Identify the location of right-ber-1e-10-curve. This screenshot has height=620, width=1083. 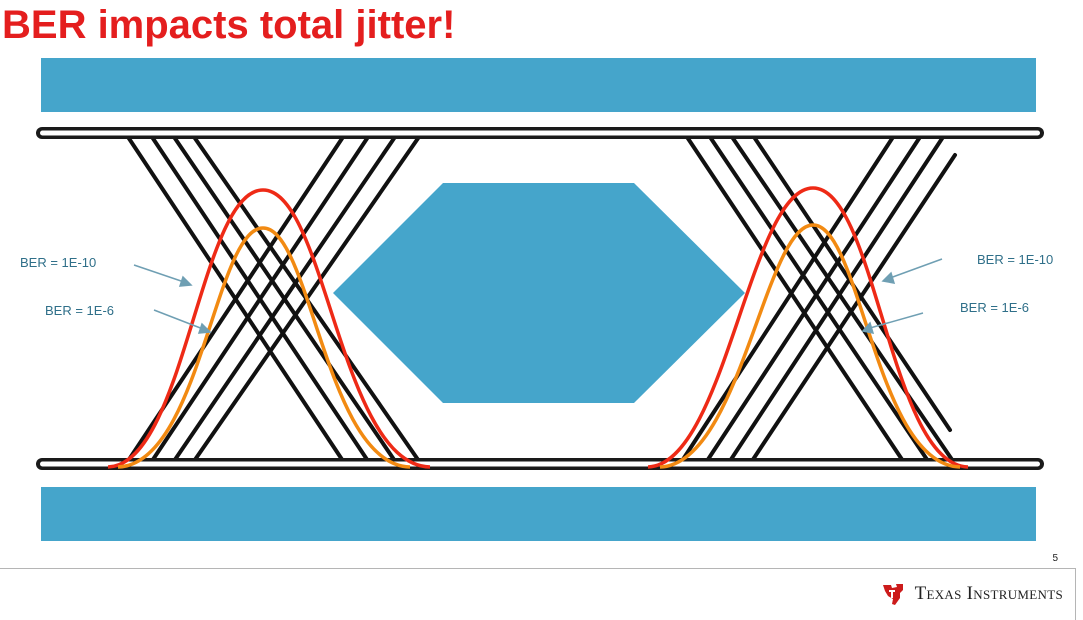
(808, 327).